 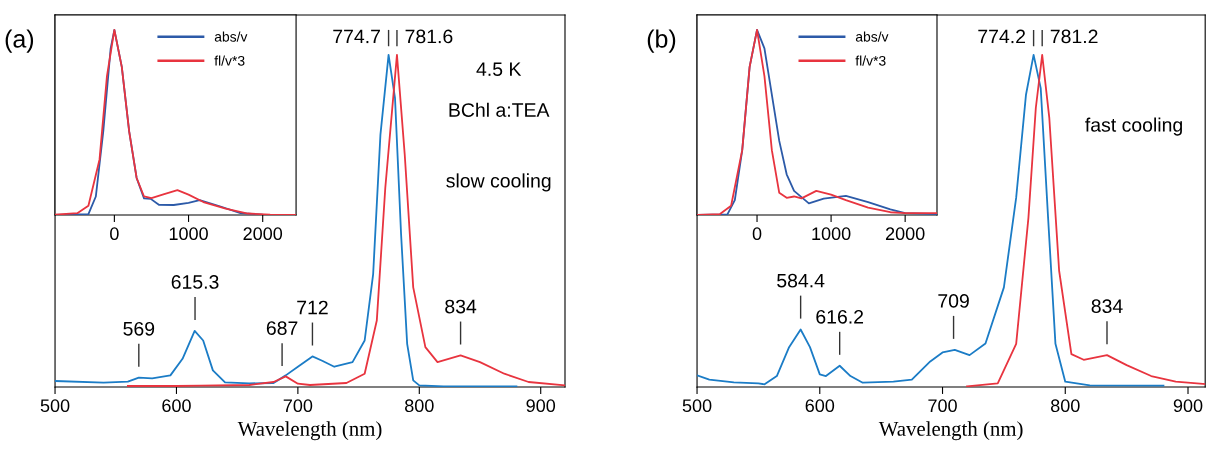 What do you see at coordinates (498, 182) in the screenshot?
I see `annotation: slow cooling` at bounding box center [498, 182].